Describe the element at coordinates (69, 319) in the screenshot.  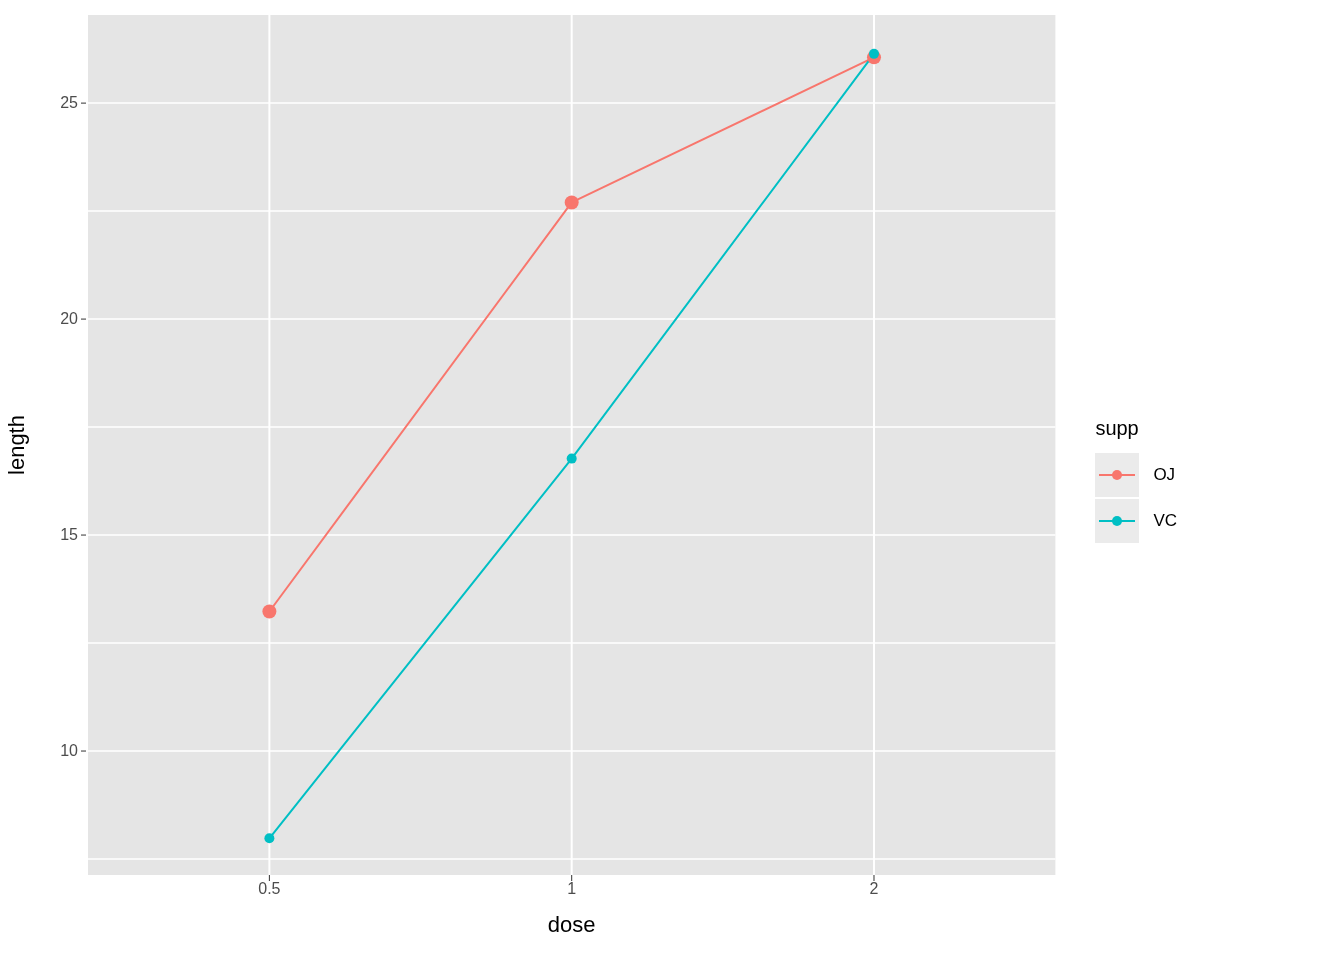
I see `y-tick-label: 20` at that location.